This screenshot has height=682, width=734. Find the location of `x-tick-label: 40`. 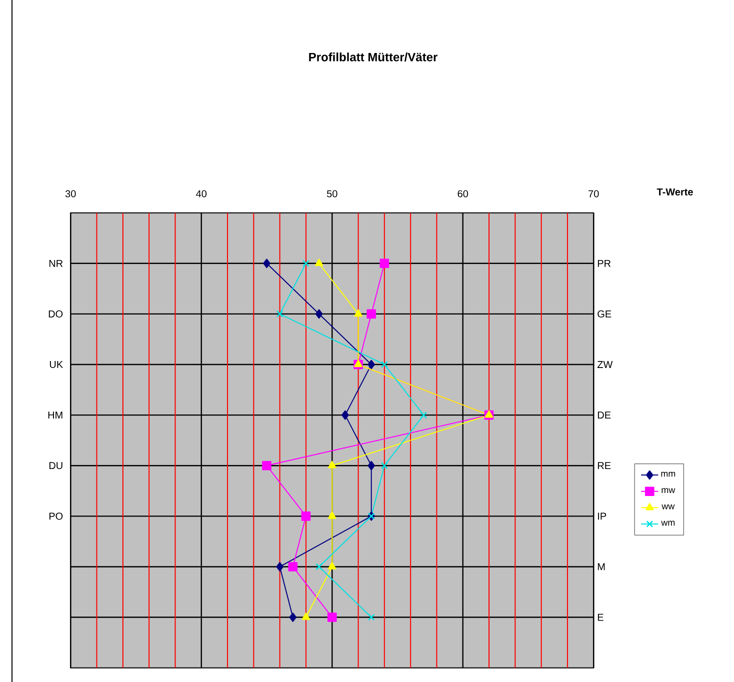

x-tick-label: 40 is located at coordinates (201, 194).